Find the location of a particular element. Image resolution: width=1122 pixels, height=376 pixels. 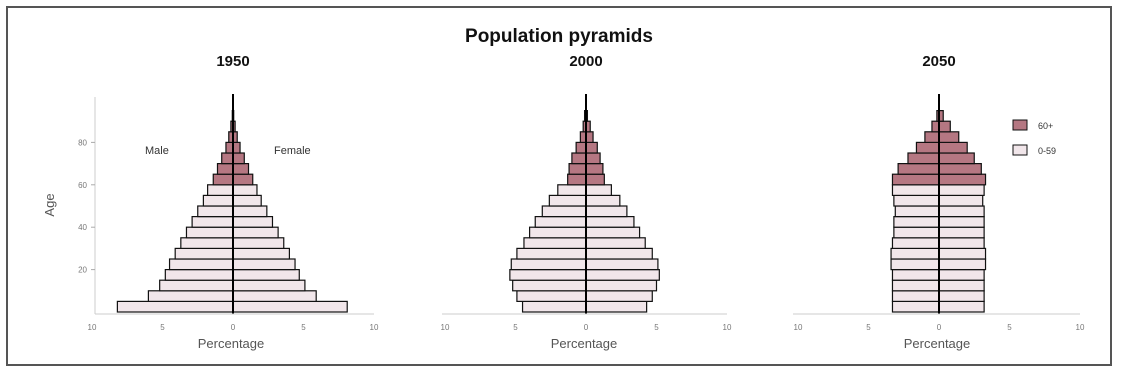

male-annotation: Male is located at coordinates (157, 151).